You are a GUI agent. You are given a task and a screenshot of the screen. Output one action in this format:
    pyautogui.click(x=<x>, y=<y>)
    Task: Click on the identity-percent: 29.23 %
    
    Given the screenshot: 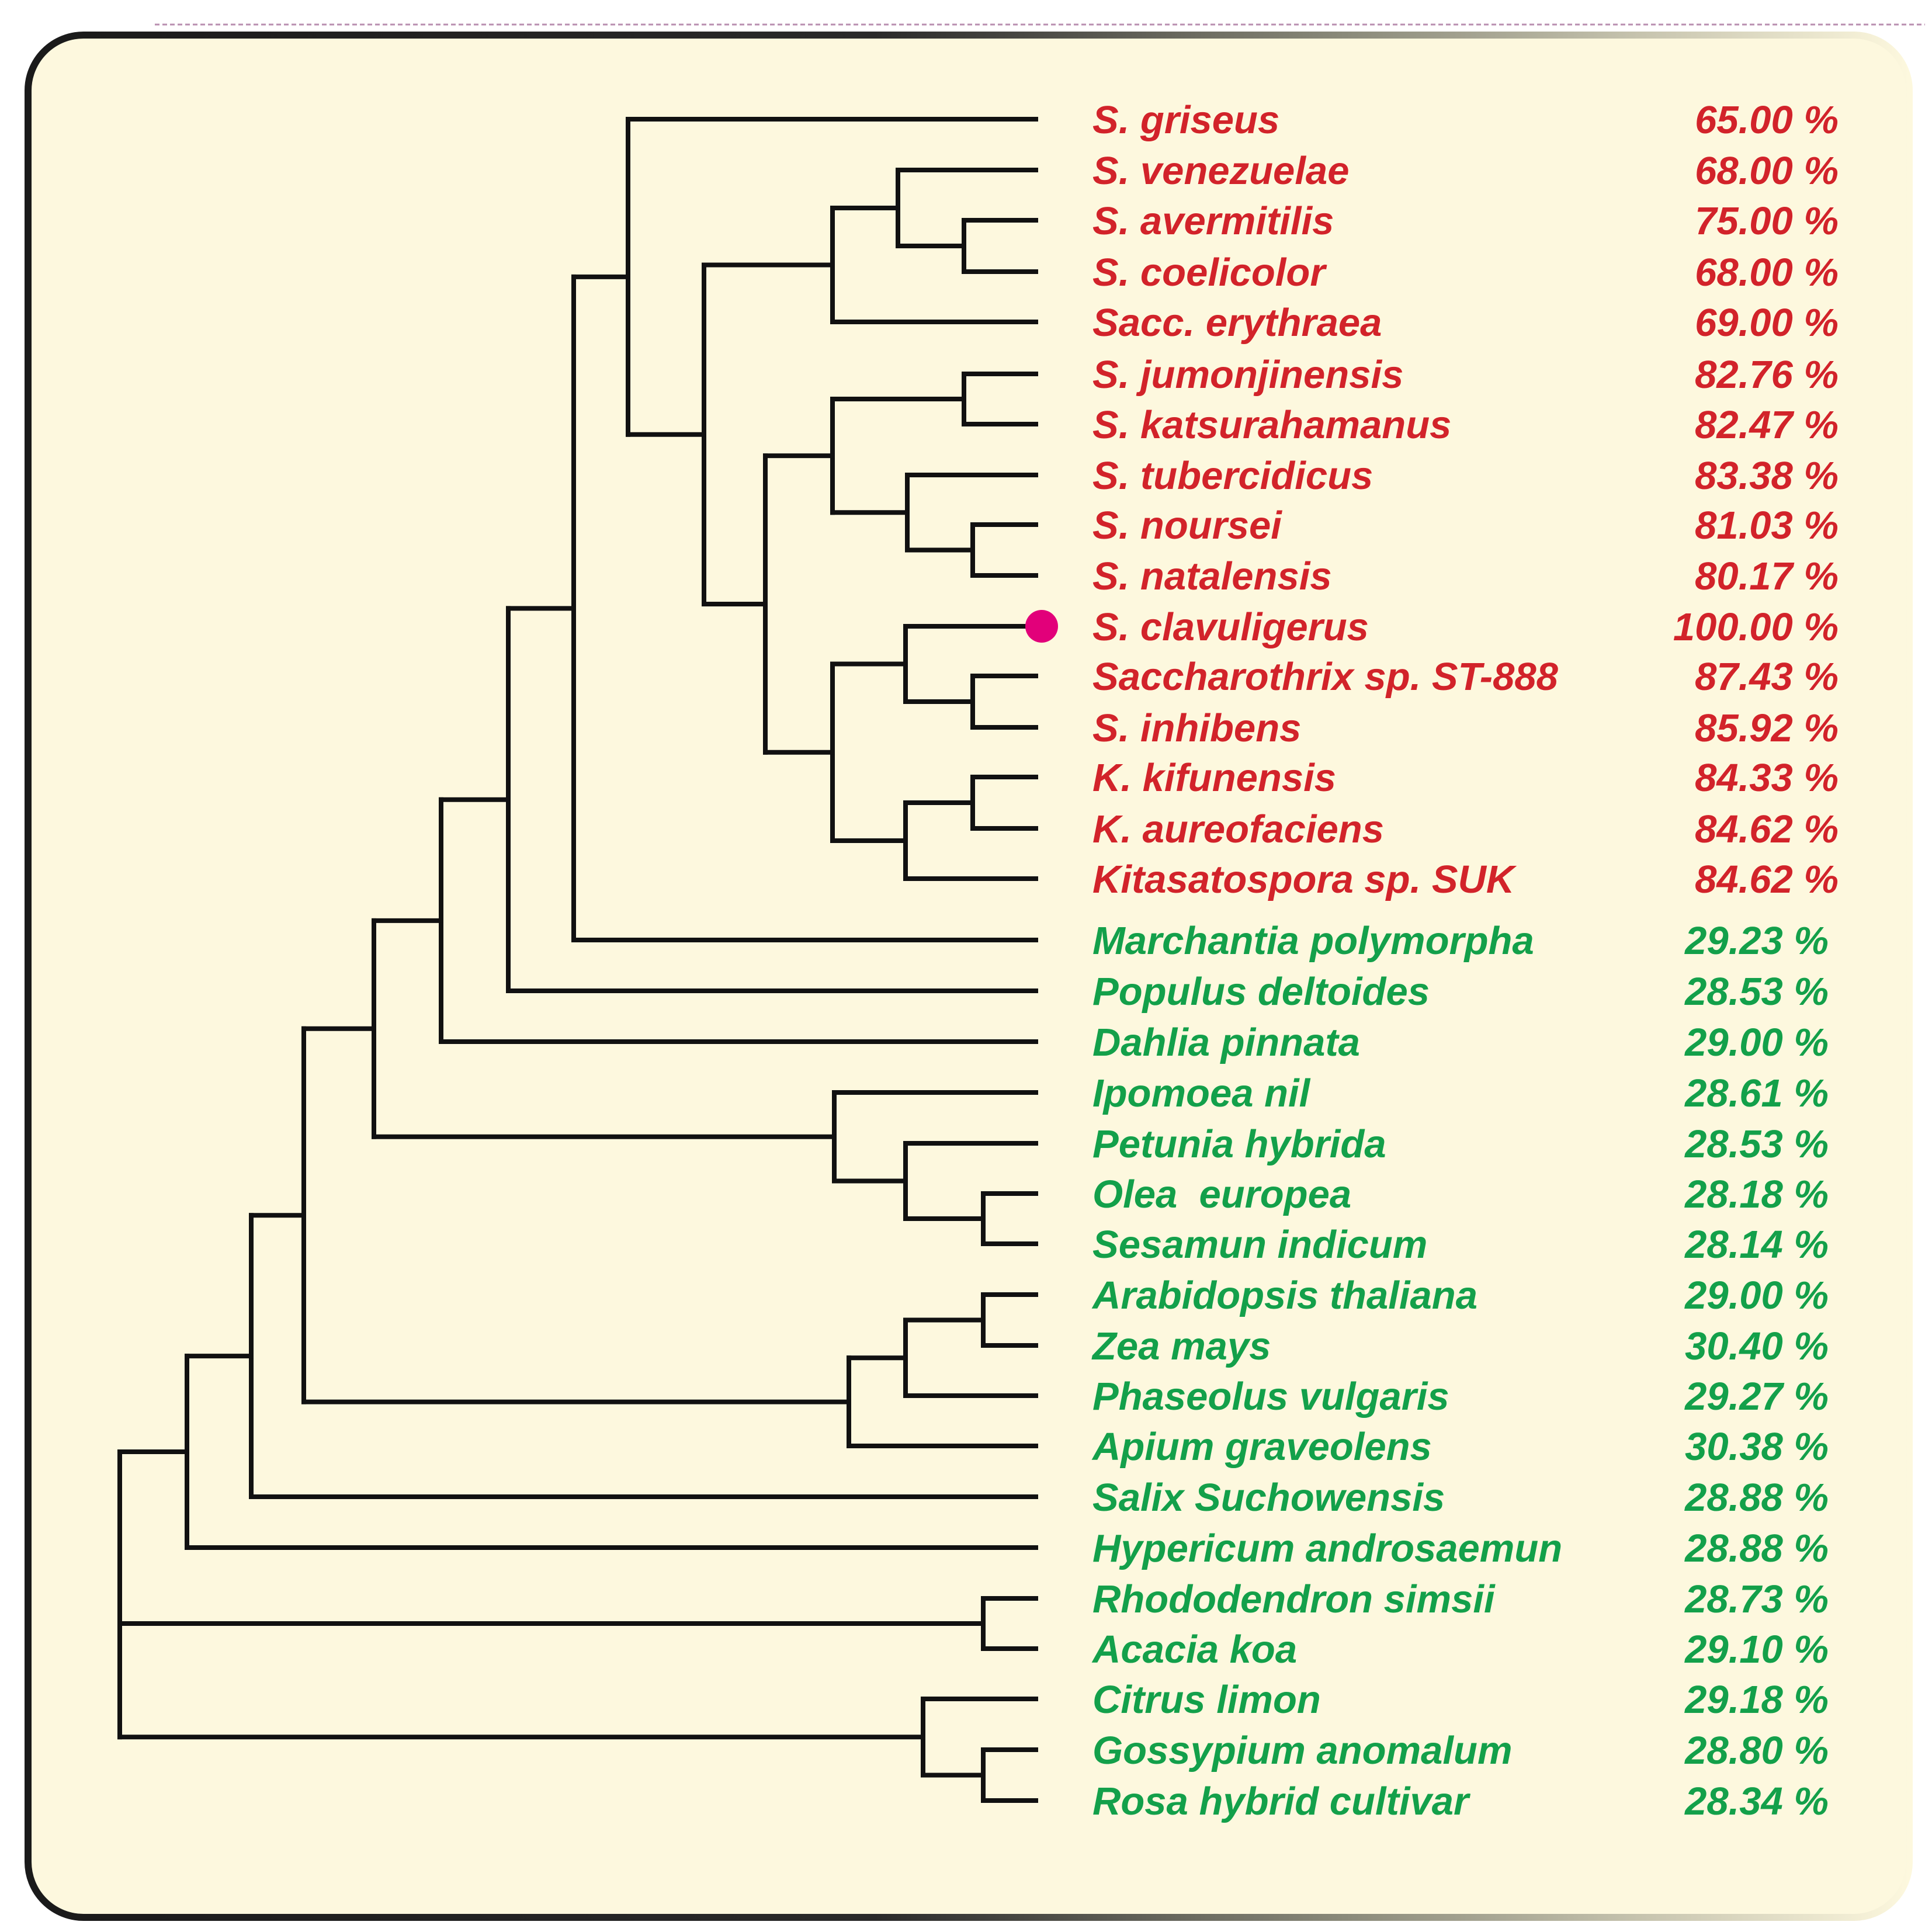 What is the action you would take?
    pyautogui.click(x=1756, y=941)
    